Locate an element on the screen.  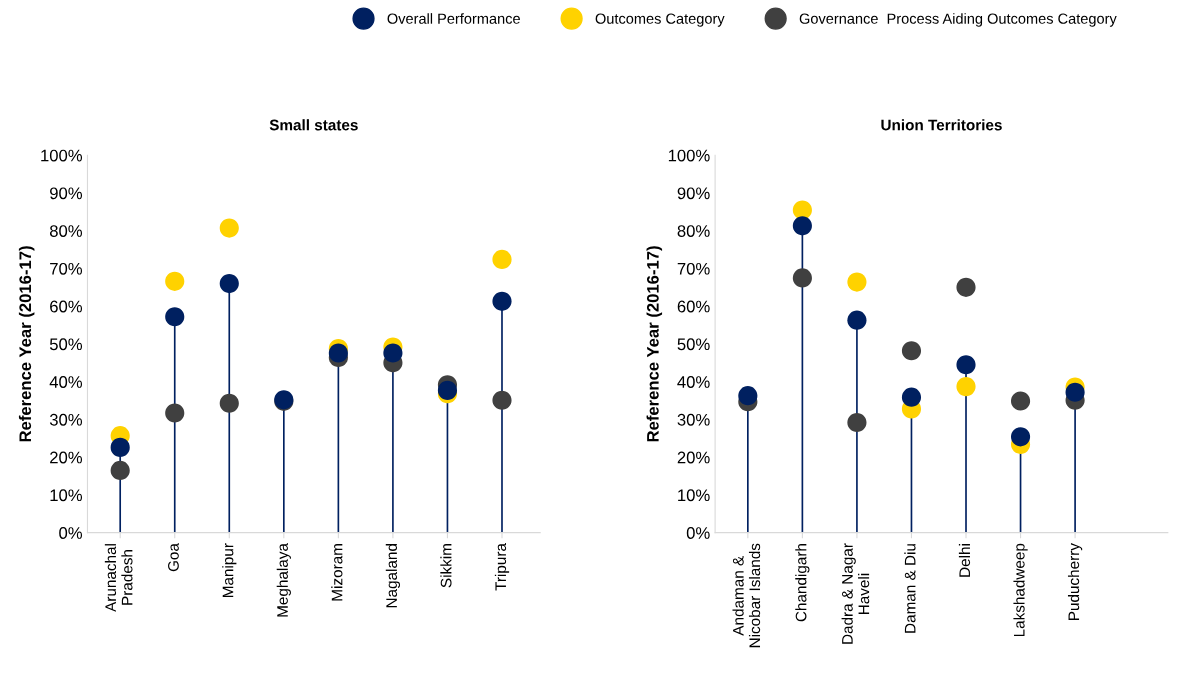
legend-label: Overall Performance is located at coordinates (453, 18).